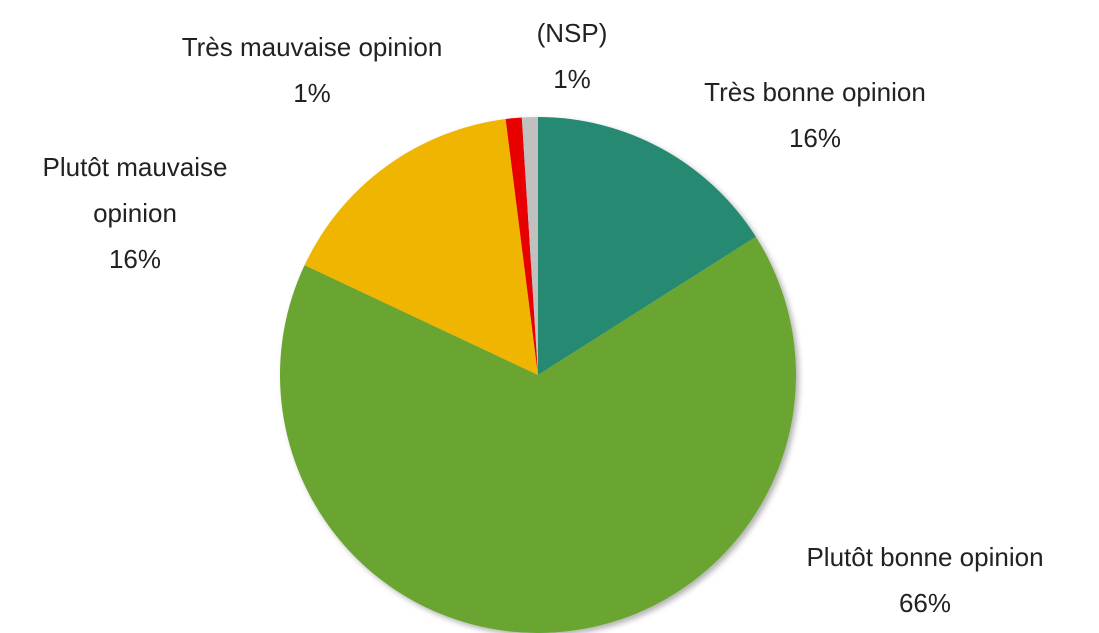  What do you see at coordinates (925, 557) in the screenshot?
I see `category-label: Plutôt bonne opinion` at bounding box center [925, 557].